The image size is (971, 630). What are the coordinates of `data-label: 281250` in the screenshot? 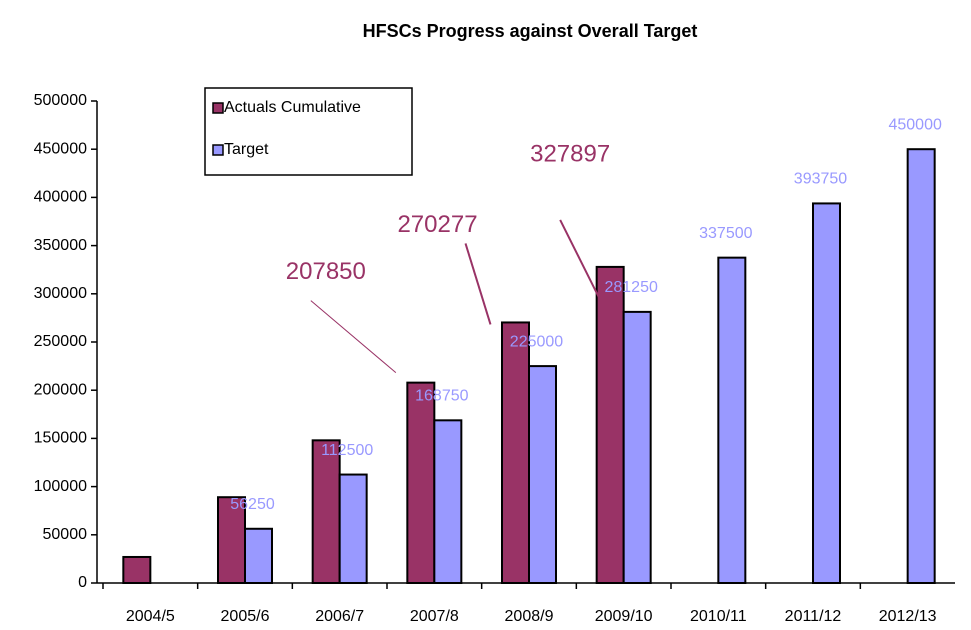 It's located at (630, 287).